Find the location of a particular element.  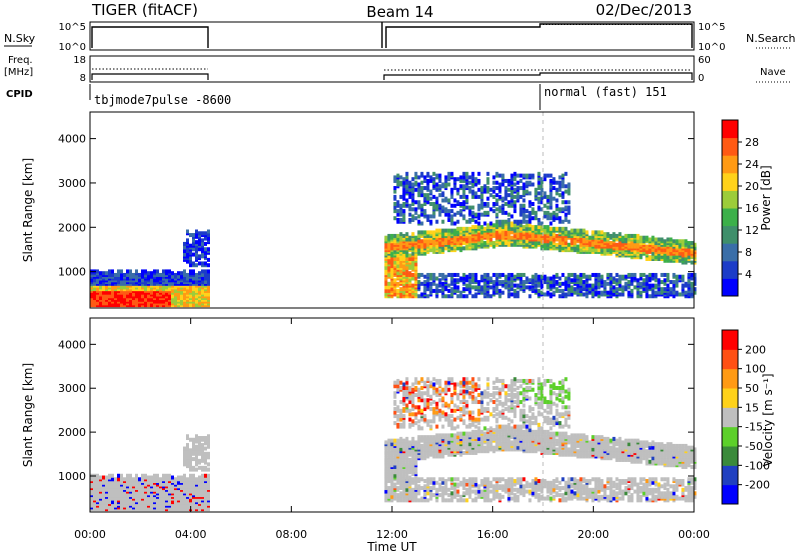

colorbar-tick-label: 24 is located at coordinates (752, 164).